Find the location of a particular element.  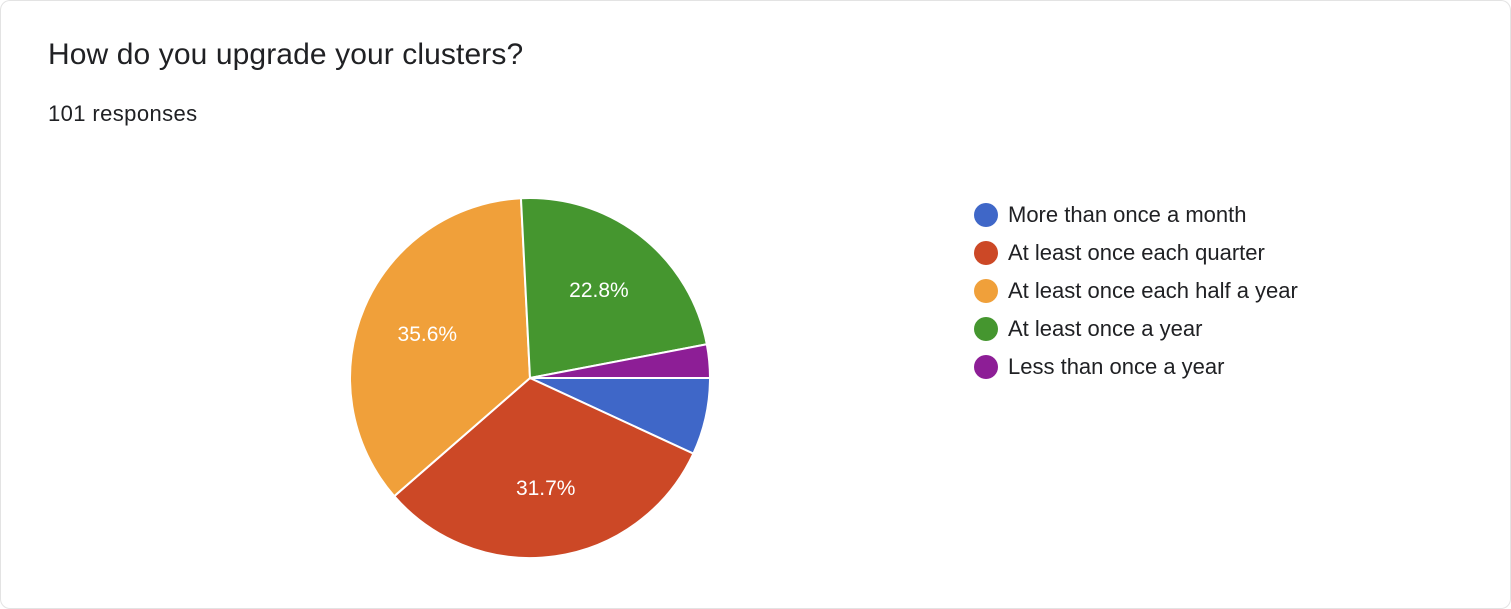

legend-label: At least once each quarter is located at coordinates (1136, 252).